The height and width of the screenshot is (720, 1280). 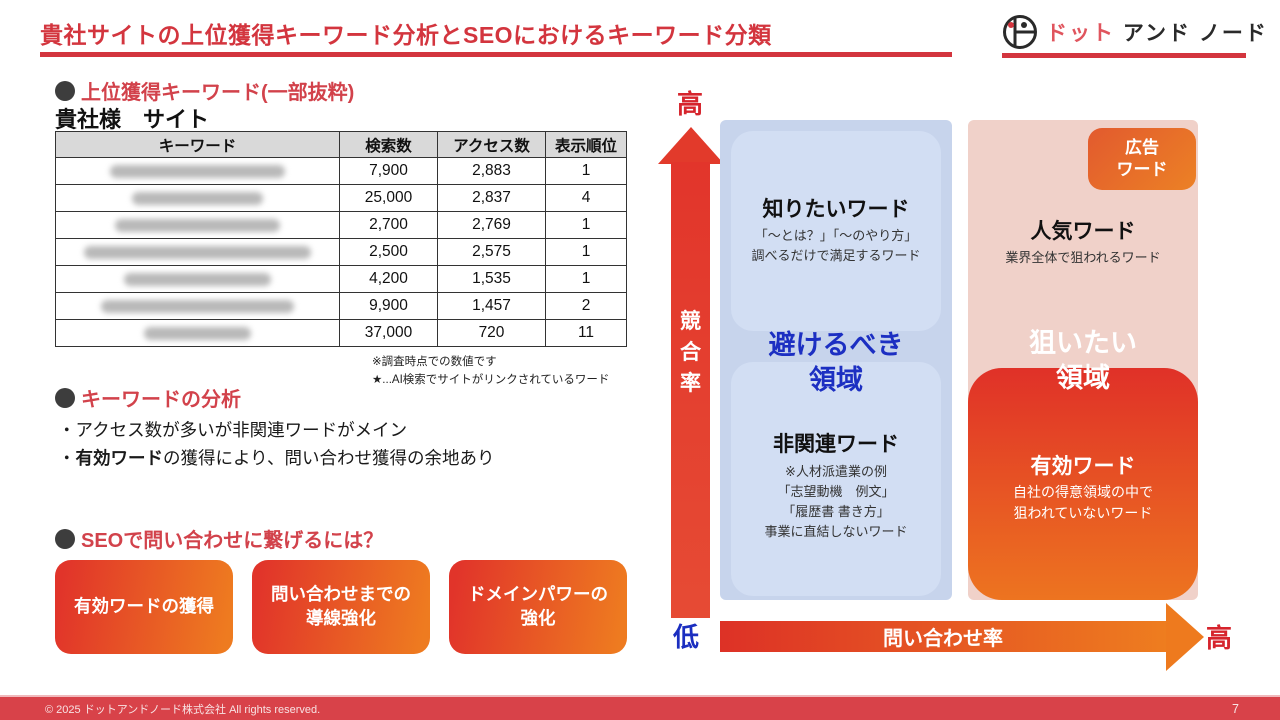 I want to click on access-cell: 2,769, so click(x=491, y=225).